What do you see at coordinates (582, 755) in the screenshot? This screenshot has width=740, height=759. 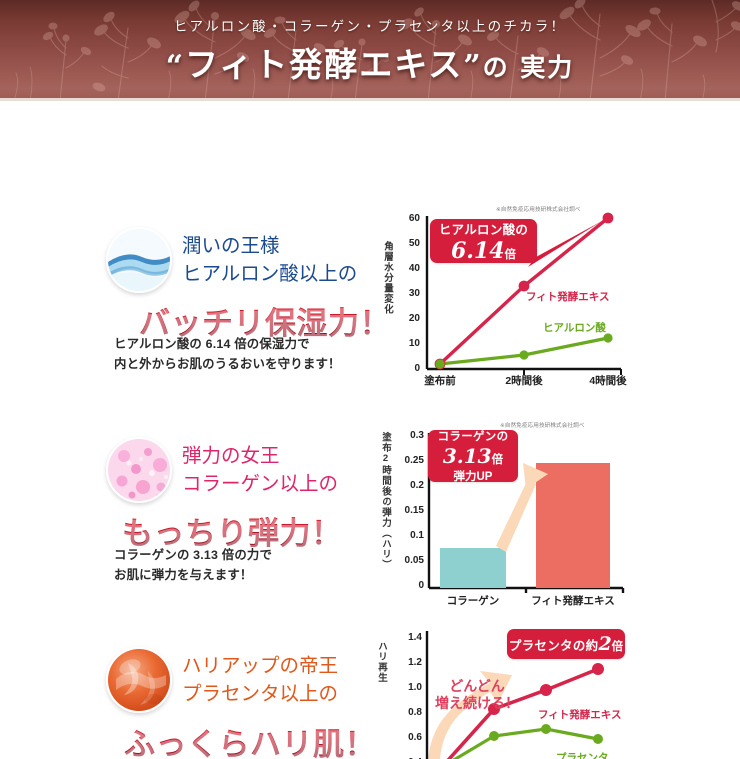 I see `series-label-placenta: プラセンタ` at bounding box center [582, 755].